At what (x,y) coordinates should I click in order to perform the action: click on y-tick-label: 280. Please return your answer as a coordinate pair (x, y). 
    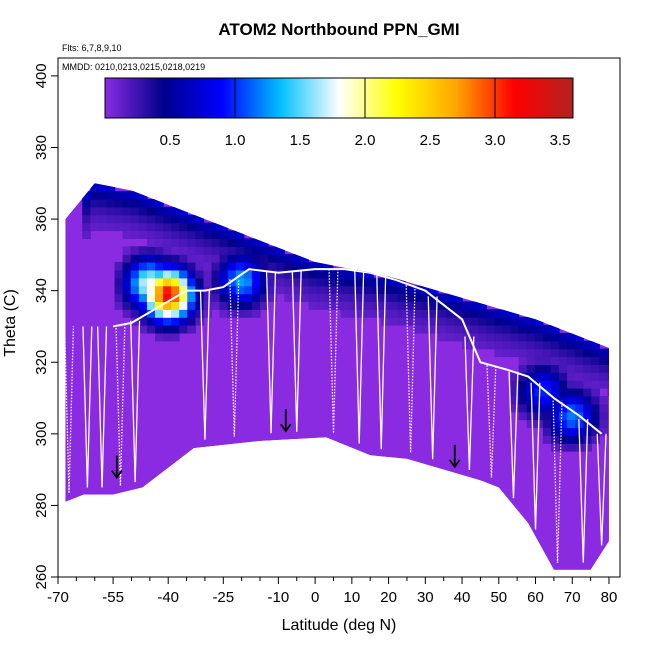
    Looking at the image, I should click on (41, 505).